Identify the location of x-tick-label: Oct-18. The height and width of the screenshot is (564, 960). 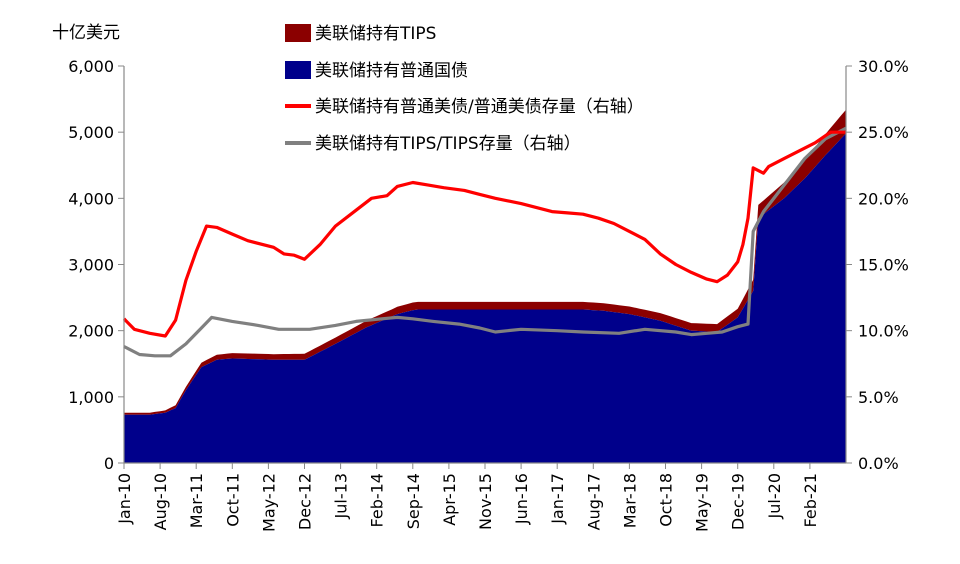
(666, 500).